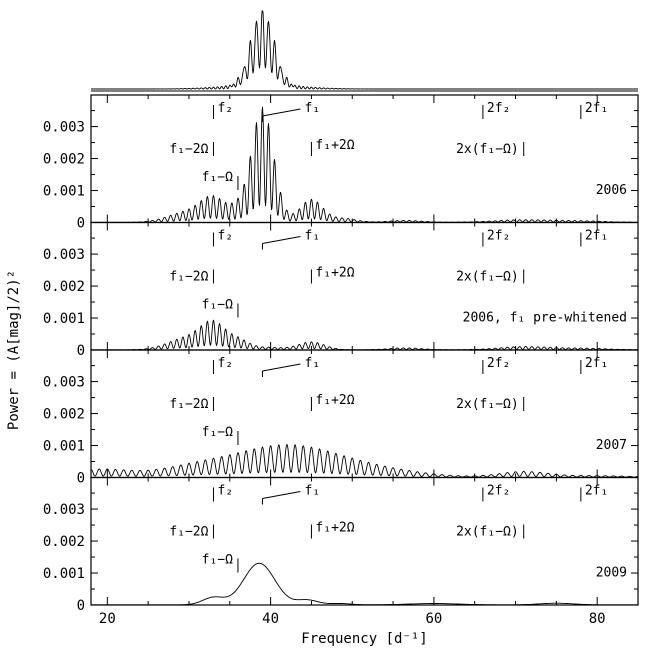  Describe the element at coordinates (611, 445) in the screenshot. I see `panel-tag: 2007` at that location.